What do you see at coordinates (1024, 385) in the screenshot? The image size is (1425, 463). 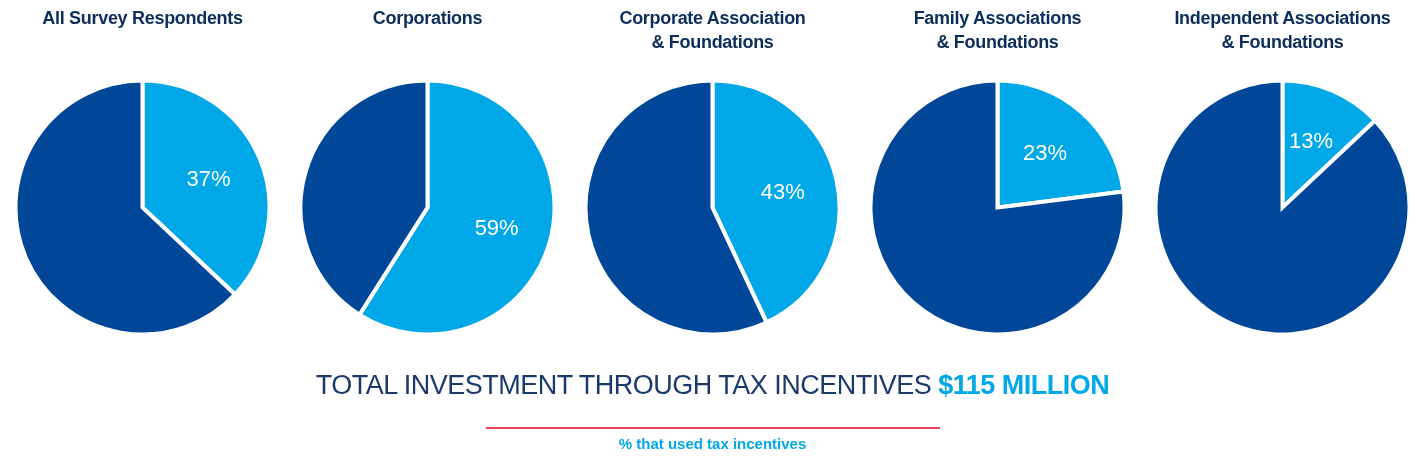 I see `text: $115 MILLION` at bounding box center [1024, 385].